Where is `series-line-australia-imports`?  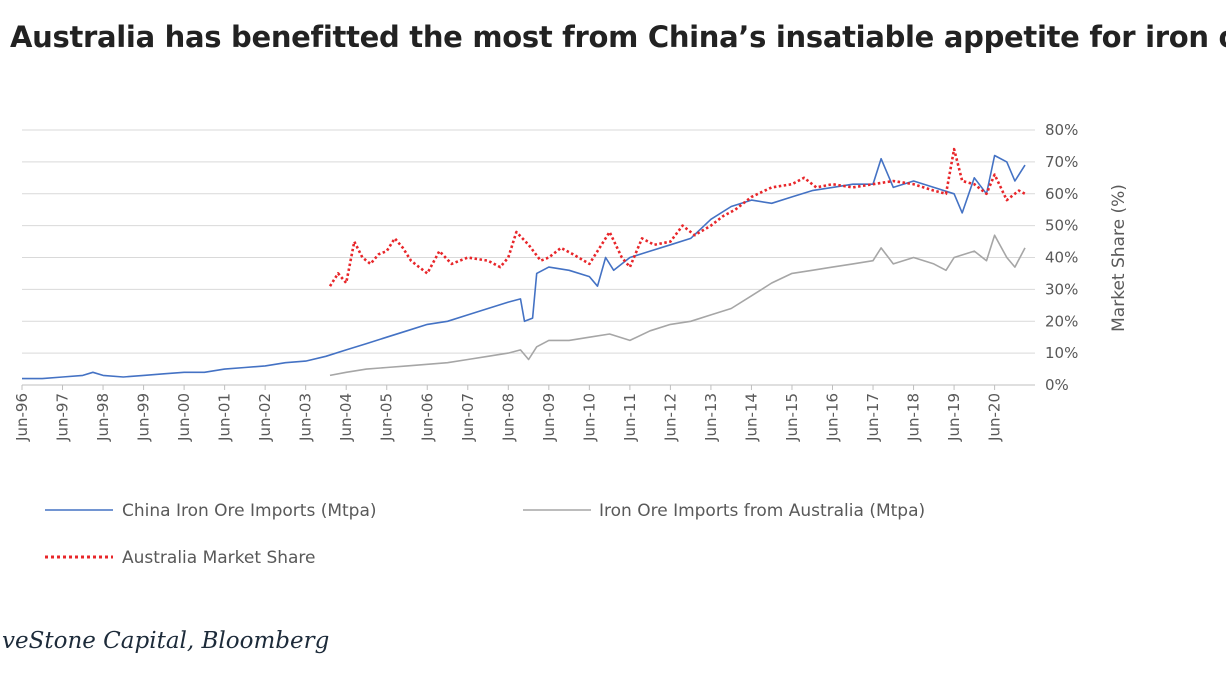 series-line-australia-imports is located at coordinates (677, 305).